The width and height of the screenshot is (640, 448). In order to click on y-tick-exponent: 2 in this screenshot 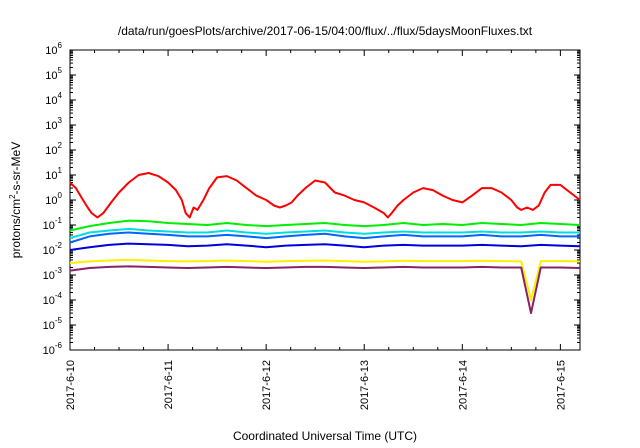, I will do `click(60, 145)`.